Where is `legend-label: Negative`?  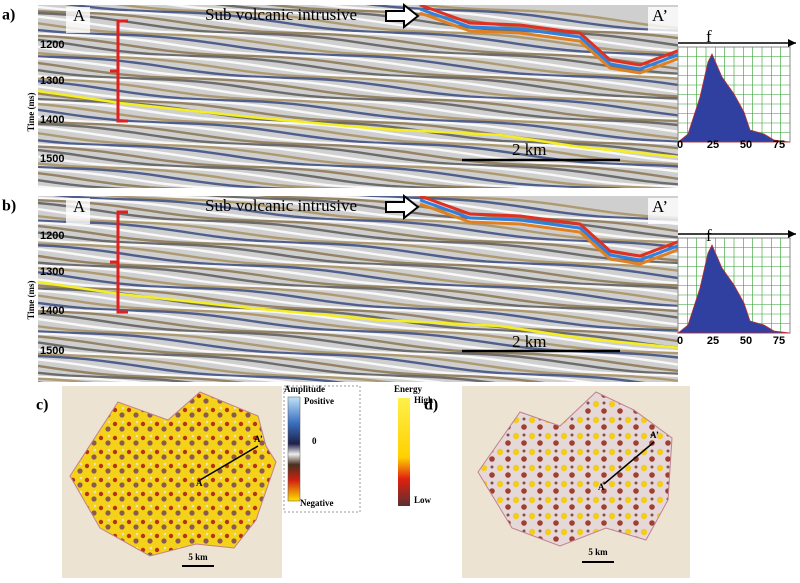 legend-label: Negative is located at coordinates (317, 503).